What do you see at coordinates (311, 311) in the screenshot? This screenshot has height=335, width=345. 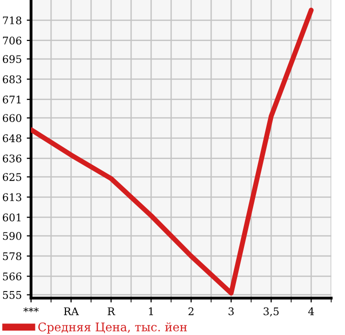 I see `x-tick-label: 4` at bounding box center [311, 311].